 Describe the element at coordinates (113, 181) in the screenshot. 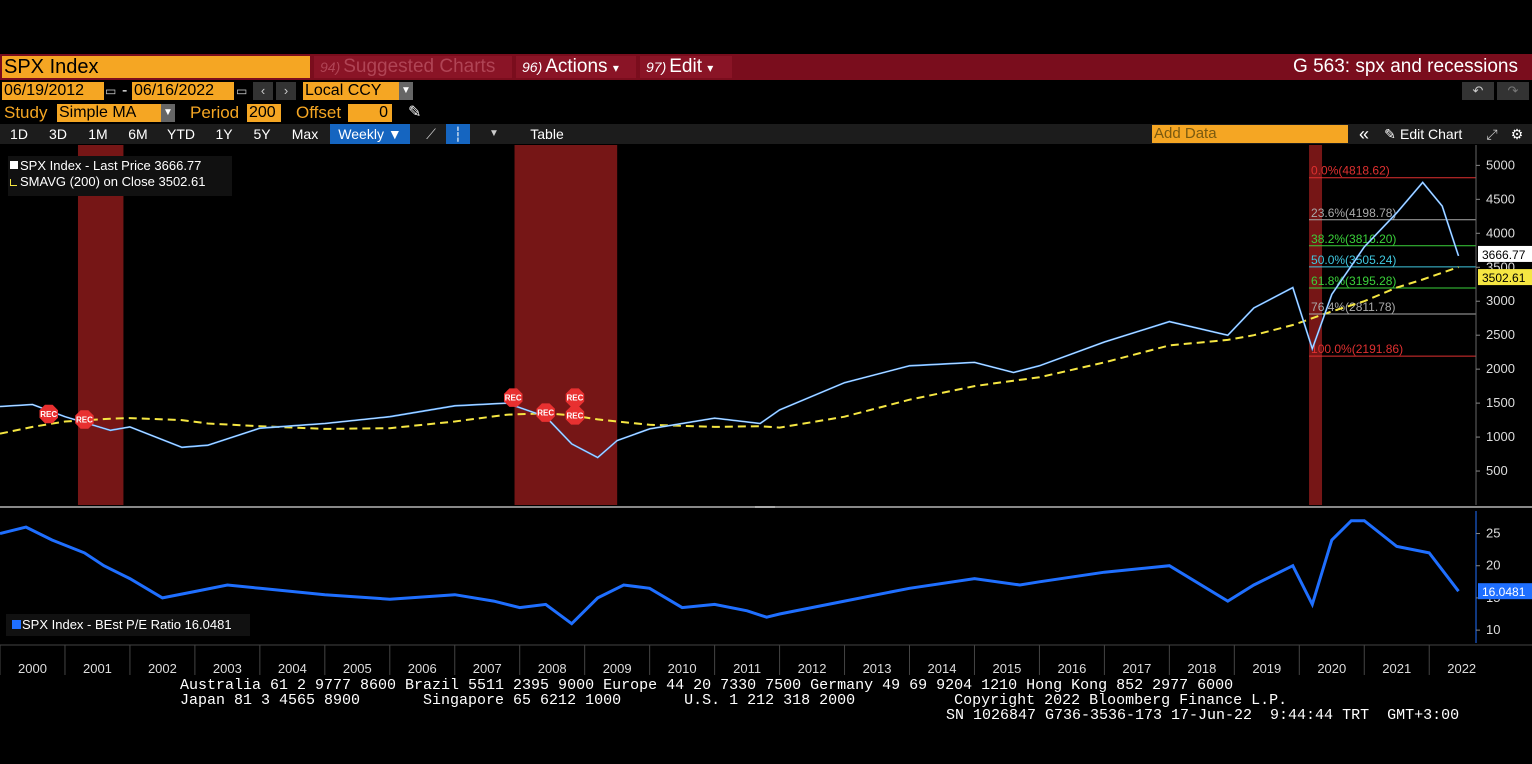

I see `legend-sma-label: SMAVG (200) on Close 3502.61` at that location.